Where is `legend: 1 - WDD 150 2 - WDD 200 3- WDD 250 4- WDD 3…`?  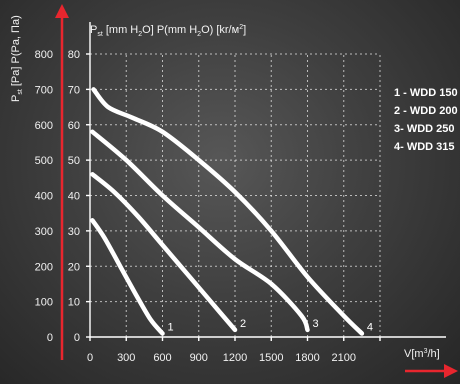 legend: 1 - WDD 150 2 - WDD 200 3- WDD 250 4- WDD 3… is located at coordinates (426, 120).